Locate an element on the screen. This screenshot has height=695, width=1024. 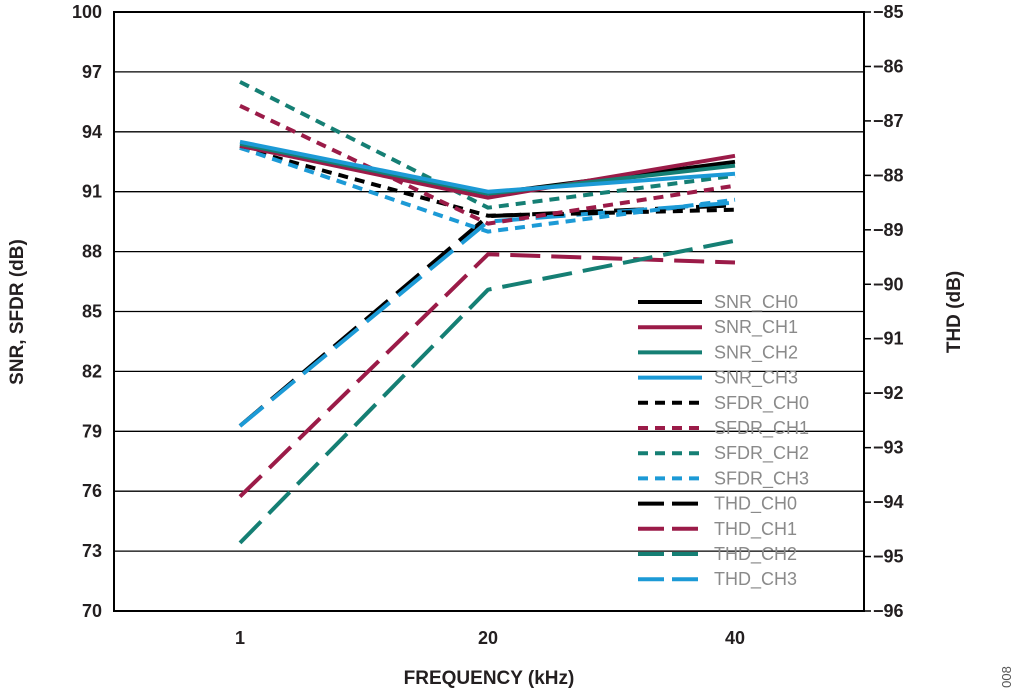
series-line-sfdr-ch3 is located at coordinates (487, 189).